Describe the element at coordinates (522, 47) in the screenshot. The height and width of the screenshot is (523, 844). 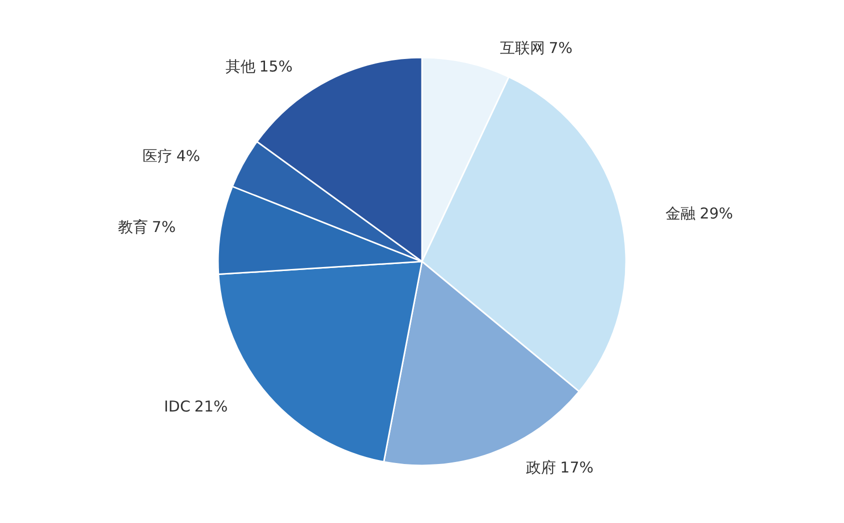
I see `slice-label: 互联网` at that location.